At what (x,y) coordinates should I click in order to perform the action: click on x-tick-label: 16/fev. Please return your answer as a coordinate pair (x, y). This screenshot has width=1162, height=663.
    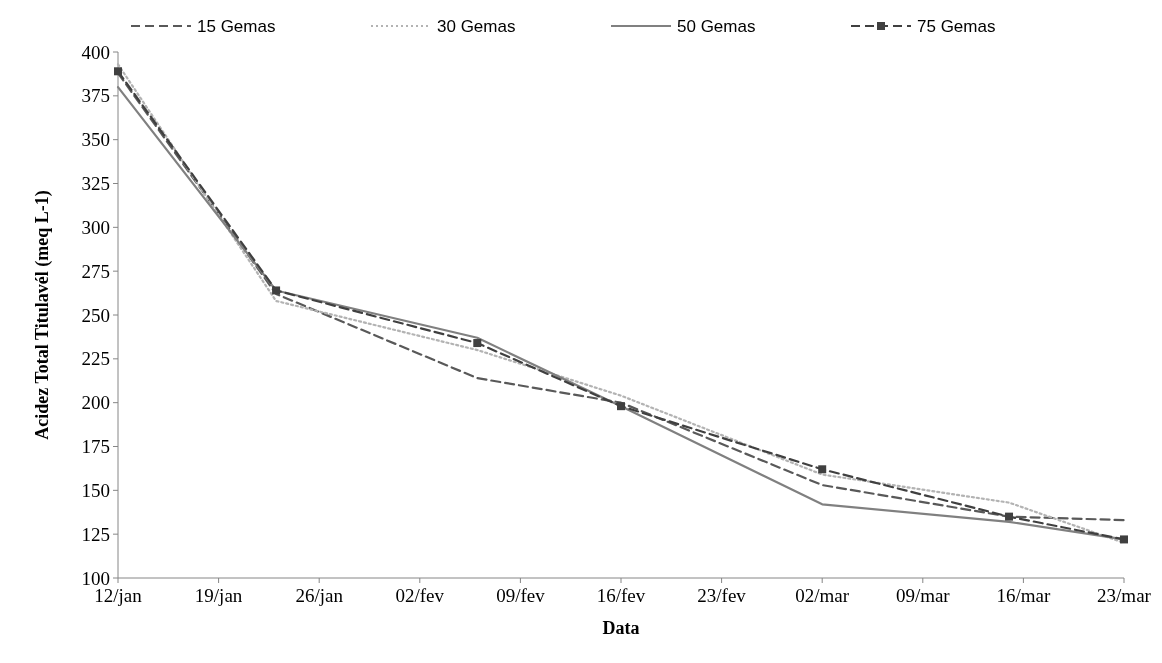
    Looking at the image, I should click on (621, 595).